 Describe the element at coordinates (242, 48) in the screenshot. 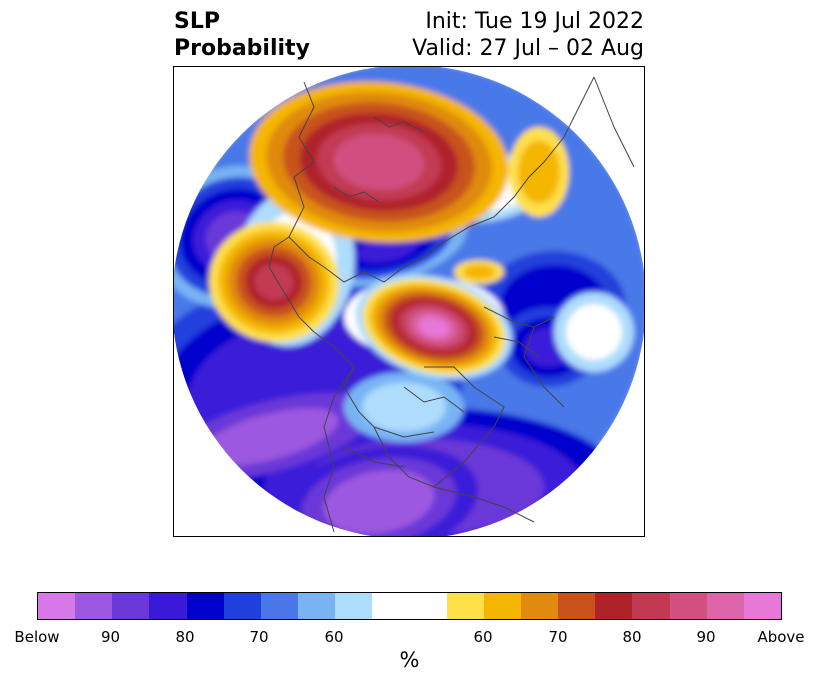

I see `title-product: Probability` at that location.